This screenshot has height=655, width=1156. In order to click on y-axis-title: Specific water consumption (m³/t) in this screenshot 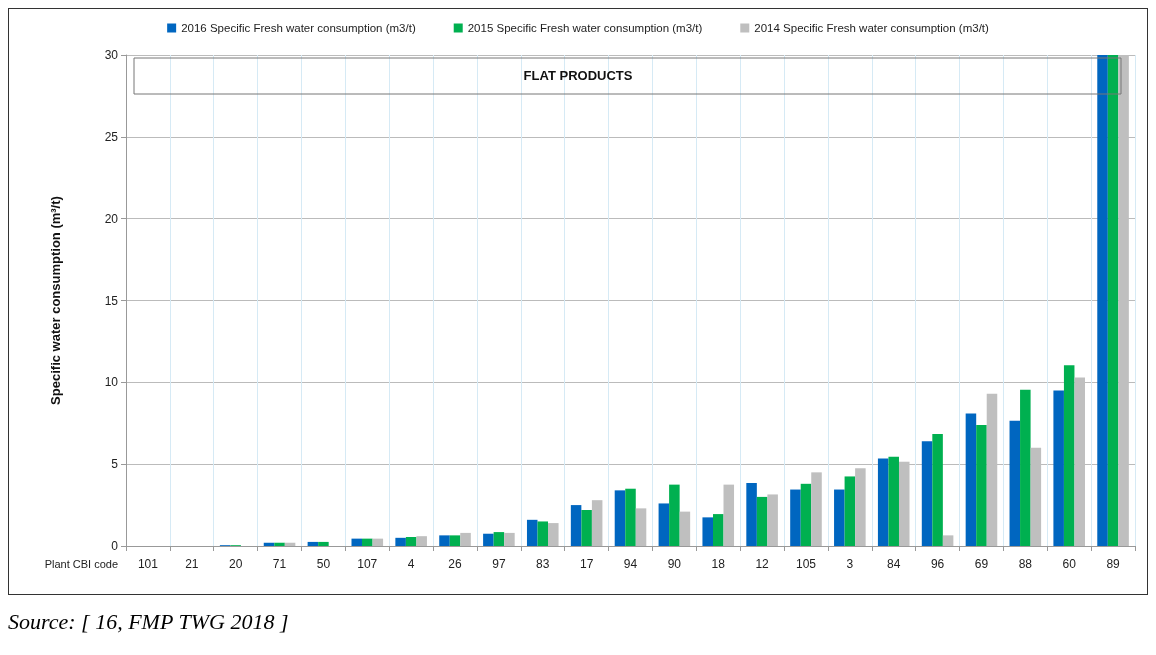, I will do `click(55, 300)`.